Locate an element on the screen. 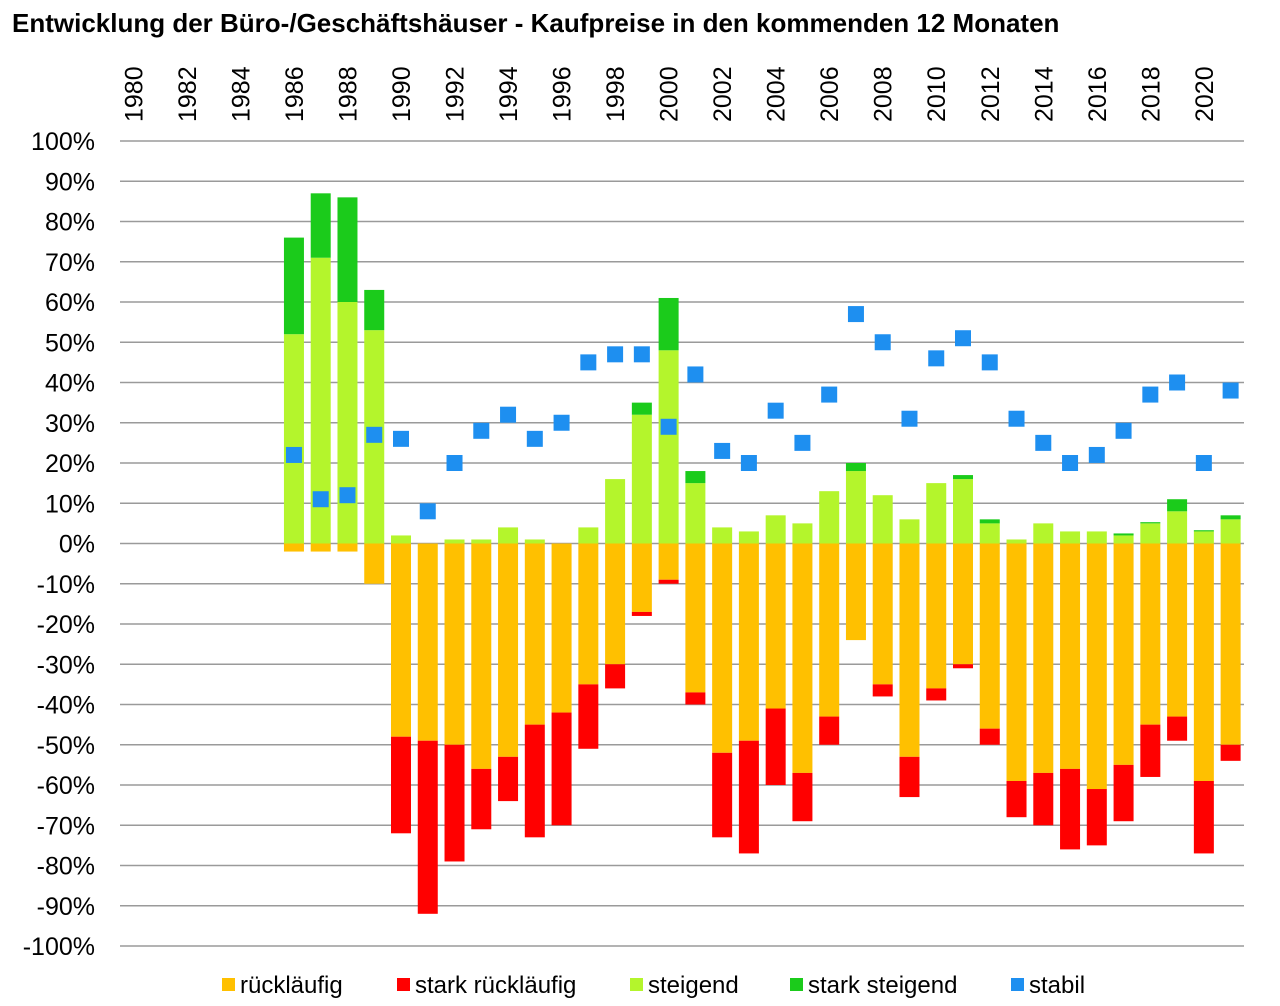 Image resolution: width=1280 pixels, height=1006 pixels. marker-stabil-1993 is located at coordinates (481, 430).